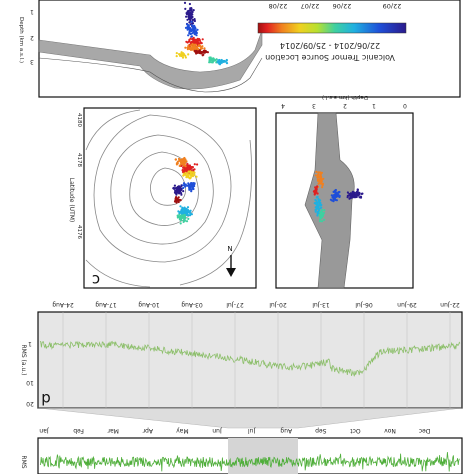 This screenshot has height=474, width=474. What do you see at coordinates (286, 430) in the screenshot?
I see `rms-year-month-label: Aug` at bounding box center [286, 430].